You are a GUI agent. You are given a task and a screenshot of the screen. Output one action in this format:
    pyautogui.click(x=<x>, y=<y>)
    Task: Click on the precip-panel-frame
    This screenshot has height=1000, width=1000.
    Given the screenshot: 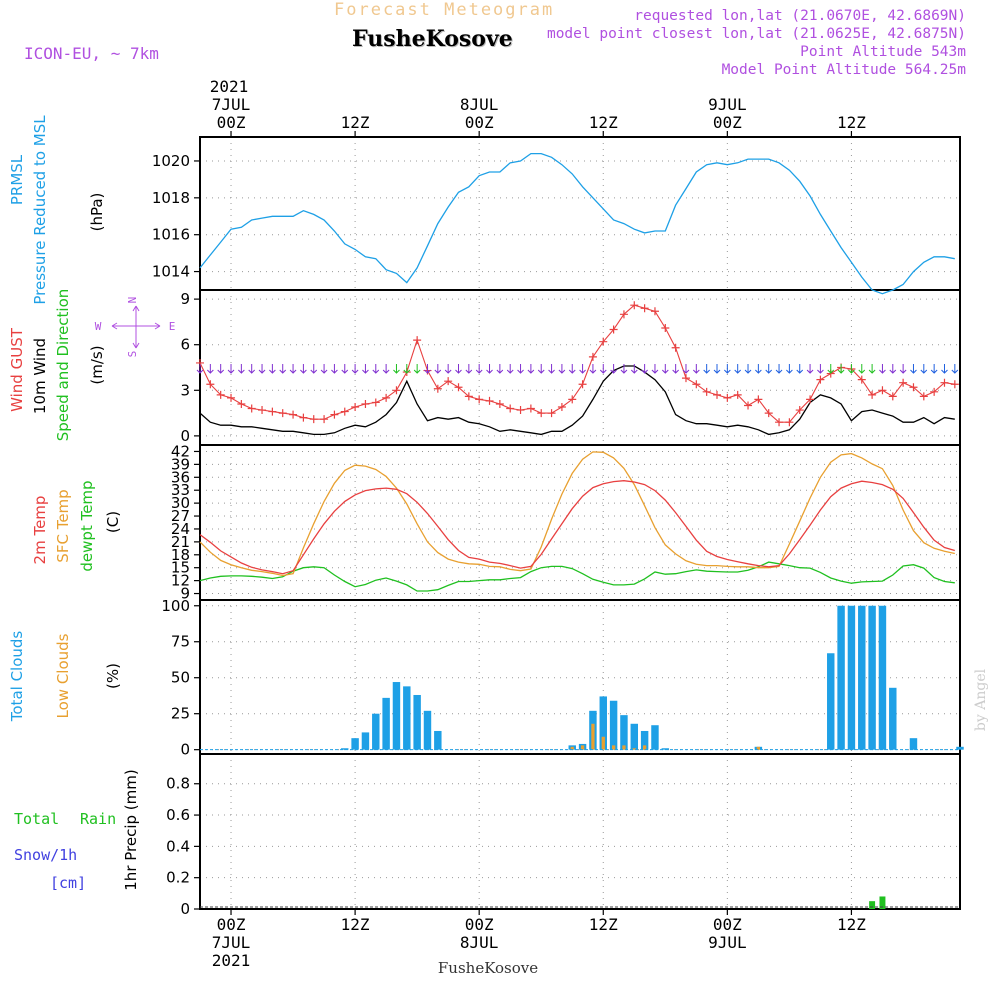 What is the action you would take?
    pyautogui.click(x=580, y=831)
    